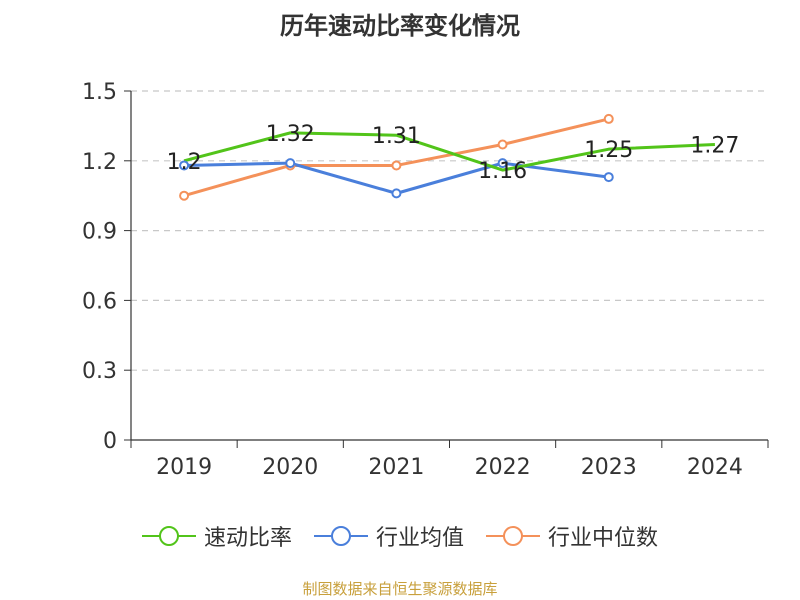 This screenshot has width=800, height=600. Describe the element at coordinates (184, 467) in the screenshot. I see `x-tick-label: 2019` at that location.